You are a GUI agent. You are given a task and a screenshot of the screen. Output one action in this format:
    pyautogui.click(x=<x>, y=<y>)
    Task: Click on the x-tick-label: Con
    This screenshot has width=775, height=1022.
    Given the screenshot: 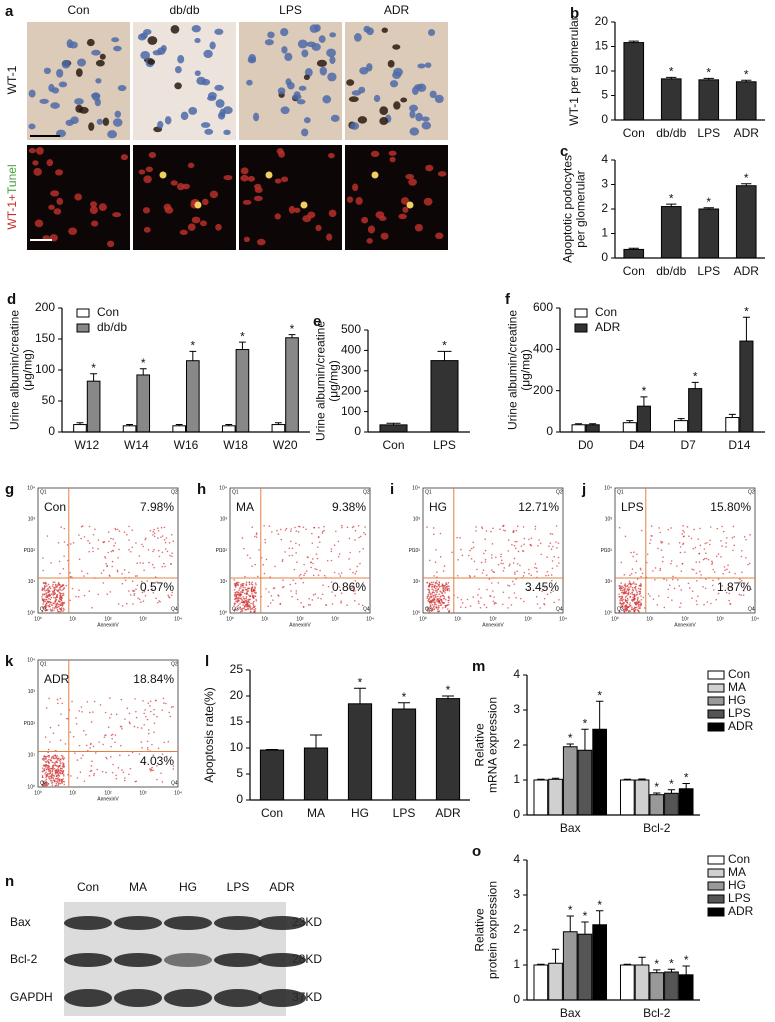 What is the action you would take?
    pyautogui.click(x=272, y=813)
    